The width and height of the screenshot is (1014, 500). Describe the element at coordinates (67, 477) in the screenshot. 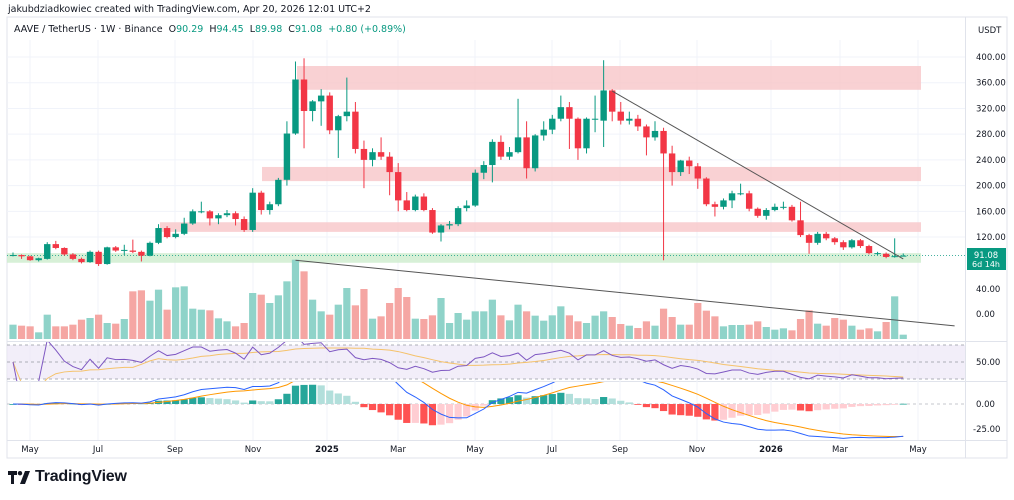

I see `tradingview-logo: TradingView` at that location.